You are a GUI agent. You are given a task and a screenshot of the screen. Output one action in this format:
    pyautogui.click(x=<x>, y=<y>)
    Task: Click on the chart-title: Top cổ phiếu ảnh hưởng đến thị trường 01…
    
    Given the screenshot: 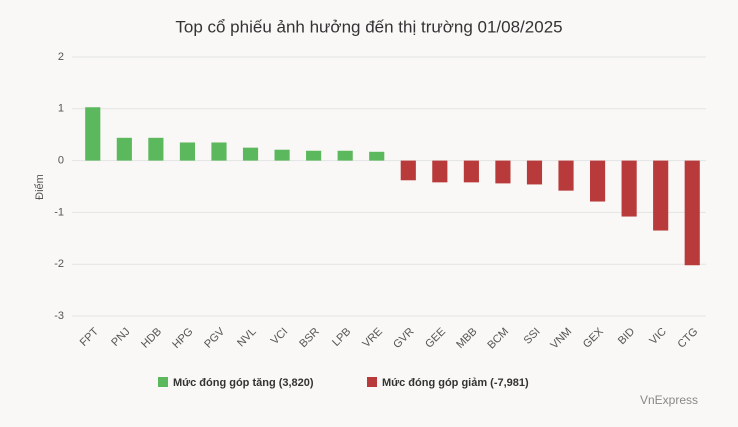 What is the action you would take?
    pyautogui.click(x=368, y=26)
    